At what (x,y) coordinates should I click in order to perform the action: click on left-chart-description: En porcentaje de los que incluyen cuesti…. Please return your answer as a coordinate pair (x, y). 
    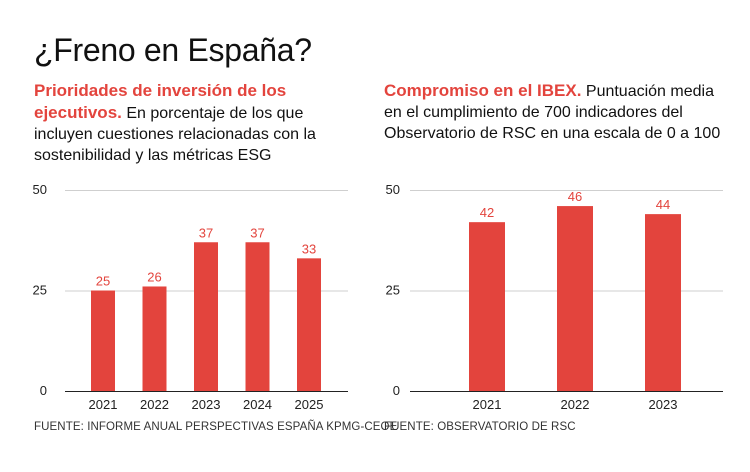
    Looking at the image, I should click on (175, 134).